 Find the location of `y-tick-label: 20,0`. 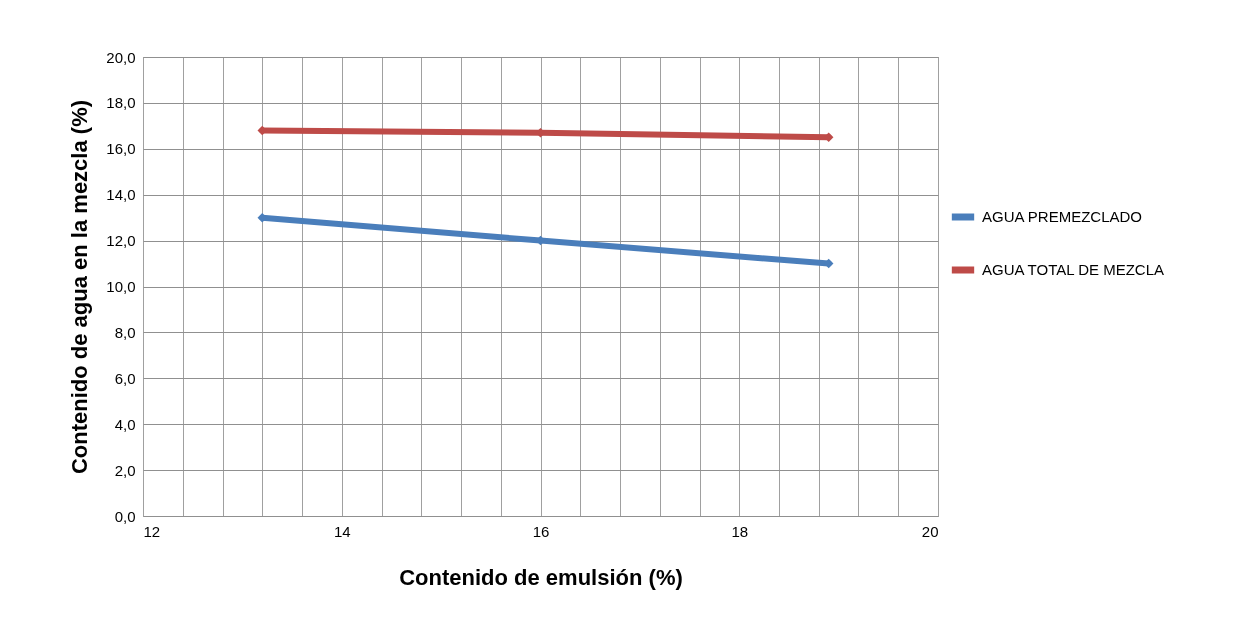

y-tick-label: 20,0 is located at coordinates (121, 57).